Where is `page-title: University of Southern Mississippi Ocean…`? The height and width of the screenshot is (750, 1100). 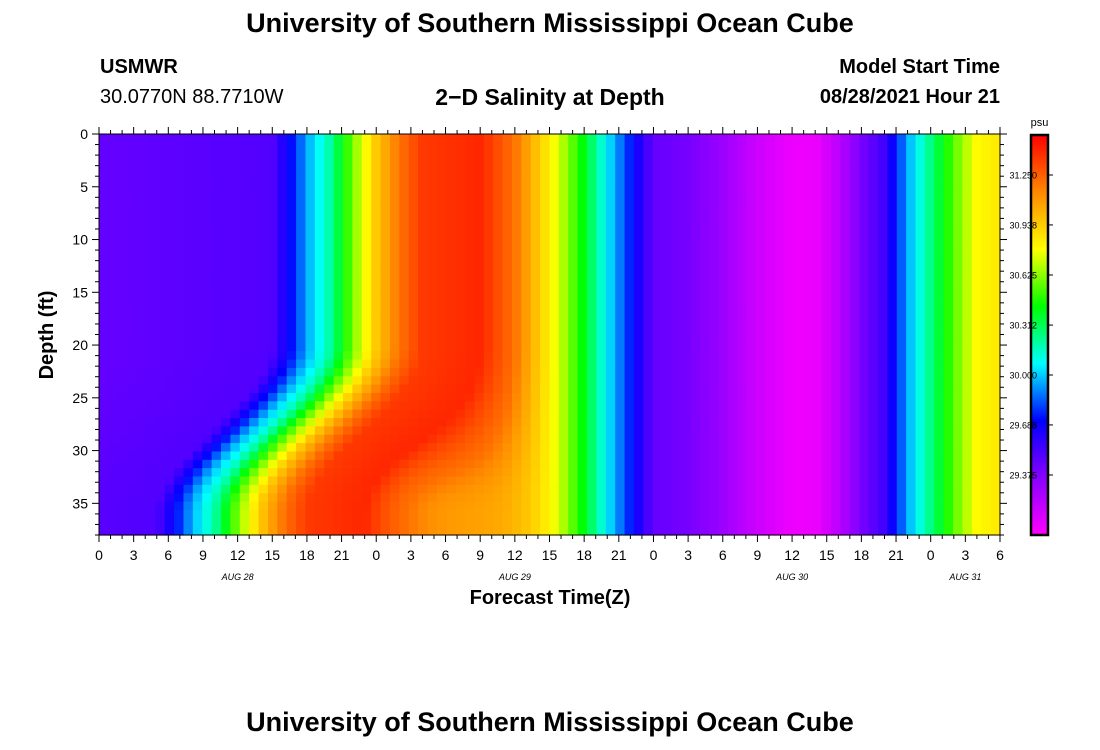 page-title: University of Southern Mississippi Ocean… is located at coordinates (550, 23).